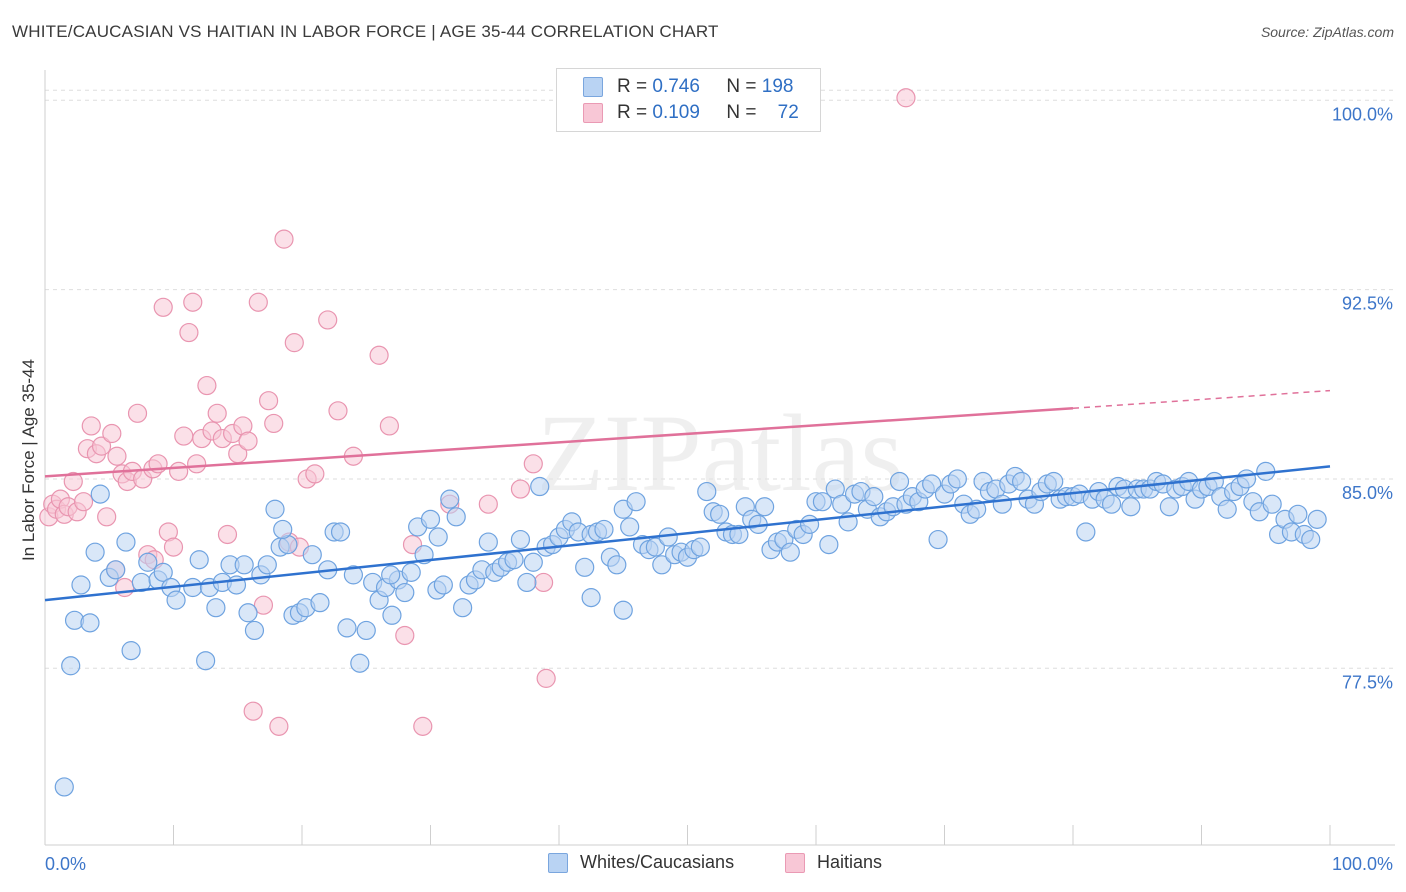 The image size is (1406, 892). I want to click on legend-row-haitians: R = 0.109 N = 72, so click(691, 113).